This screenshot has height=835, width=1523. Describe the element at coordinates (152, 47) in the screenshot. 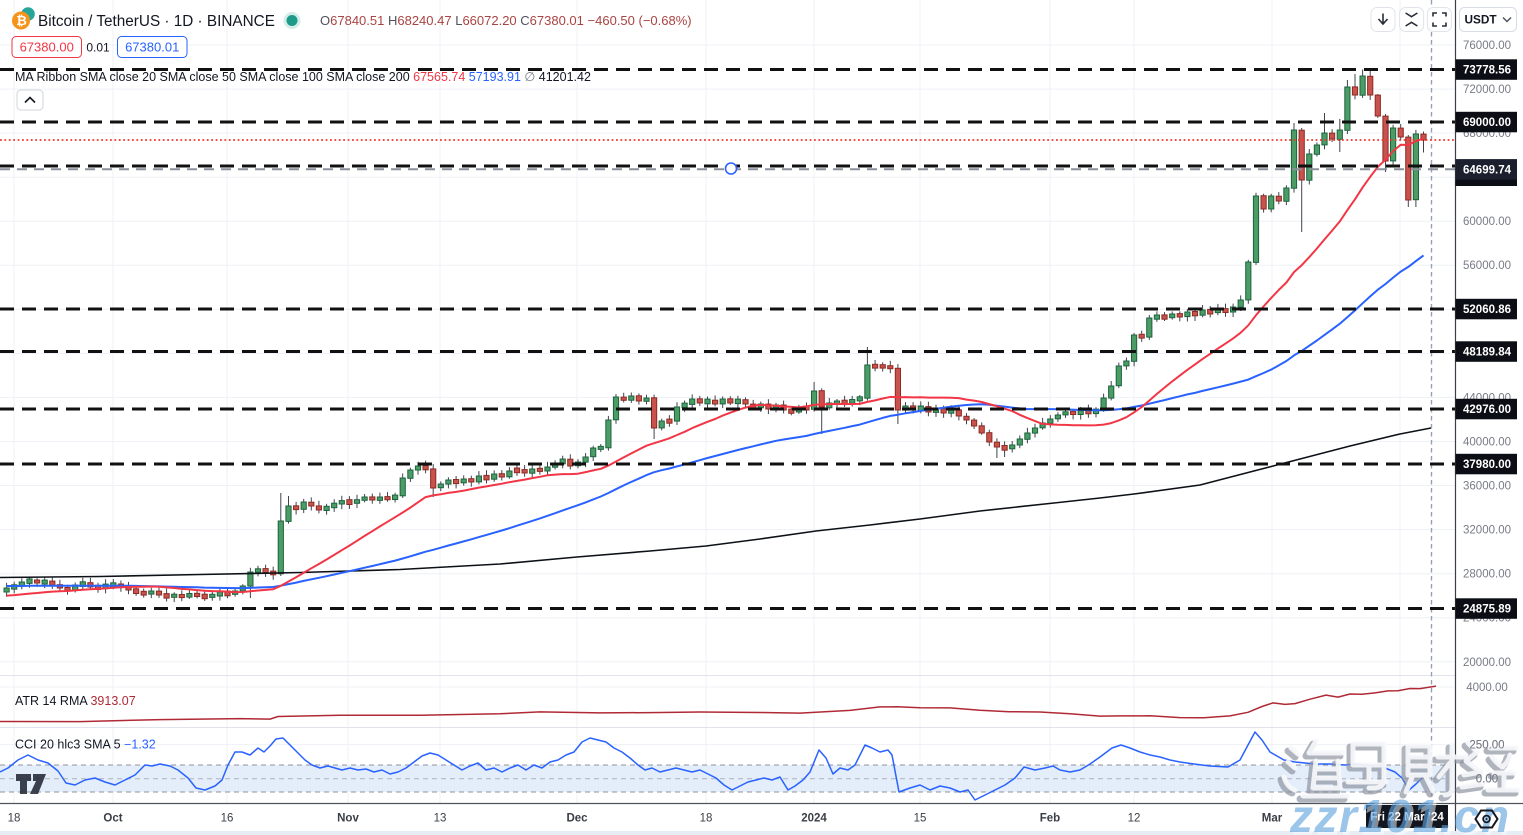

I see `svg-text: 67380.01` at that location.